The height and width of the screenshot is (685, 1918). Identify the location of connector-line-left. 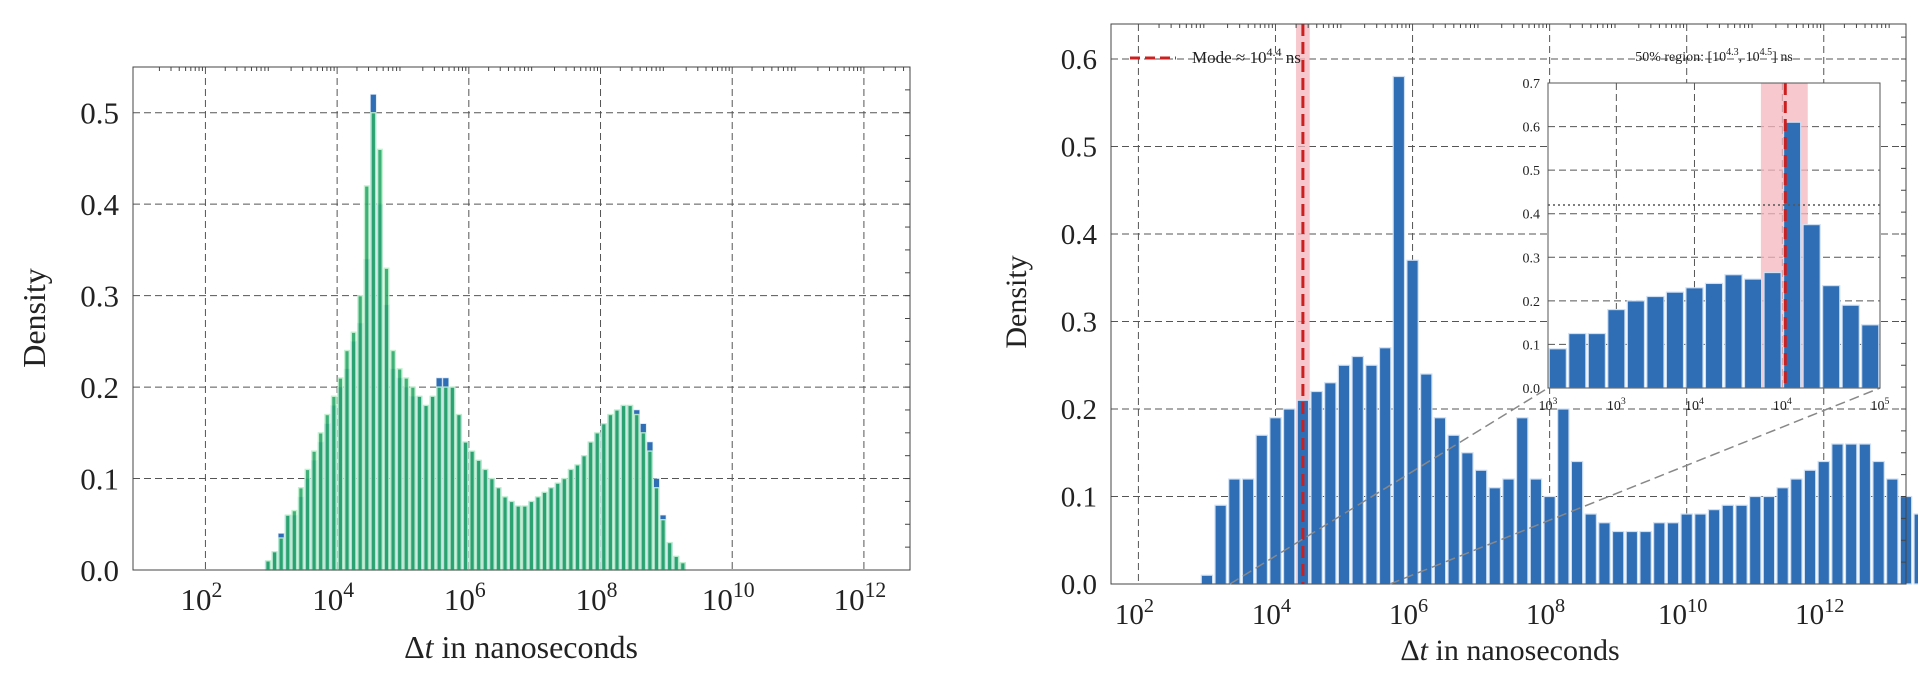
(1389, 486).